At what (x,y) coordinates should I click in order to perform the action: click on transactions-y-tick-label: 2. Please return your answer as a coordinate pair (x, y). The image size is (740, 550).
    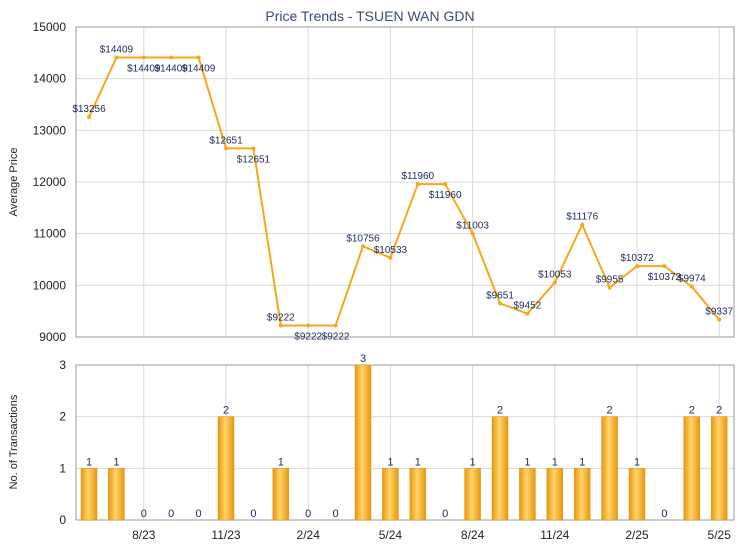
    Looking at the image, I should click on (62, 417).